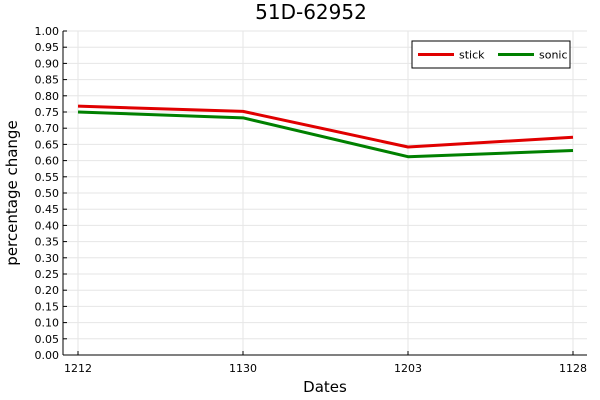 The image size is (600, 400). I want to click on y-tick-label: 0.05, so click(47, 339).